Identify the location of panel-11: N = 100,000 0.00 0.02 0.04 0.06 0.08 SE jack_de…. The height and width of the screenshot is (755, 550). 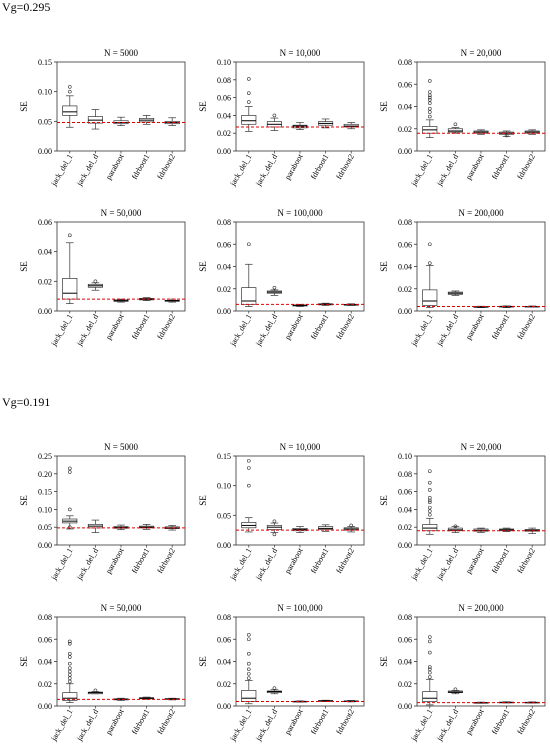
(281, 673).